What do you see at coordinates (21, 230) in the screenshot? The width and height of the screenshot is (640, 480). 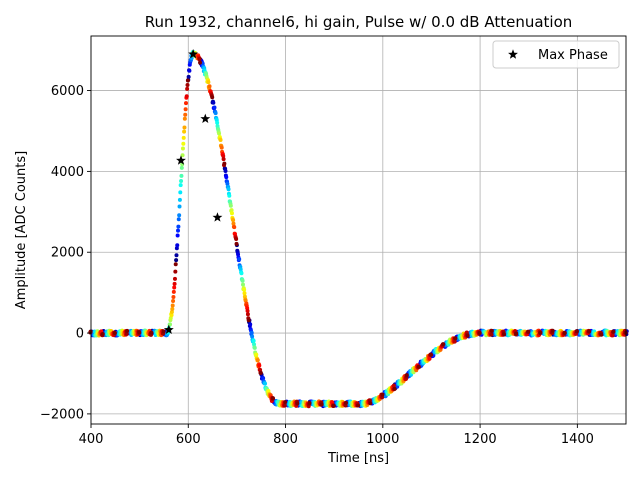 I see `y-axis-label: Amplitude [ADC Counts]` at bounding box center [21, 230].